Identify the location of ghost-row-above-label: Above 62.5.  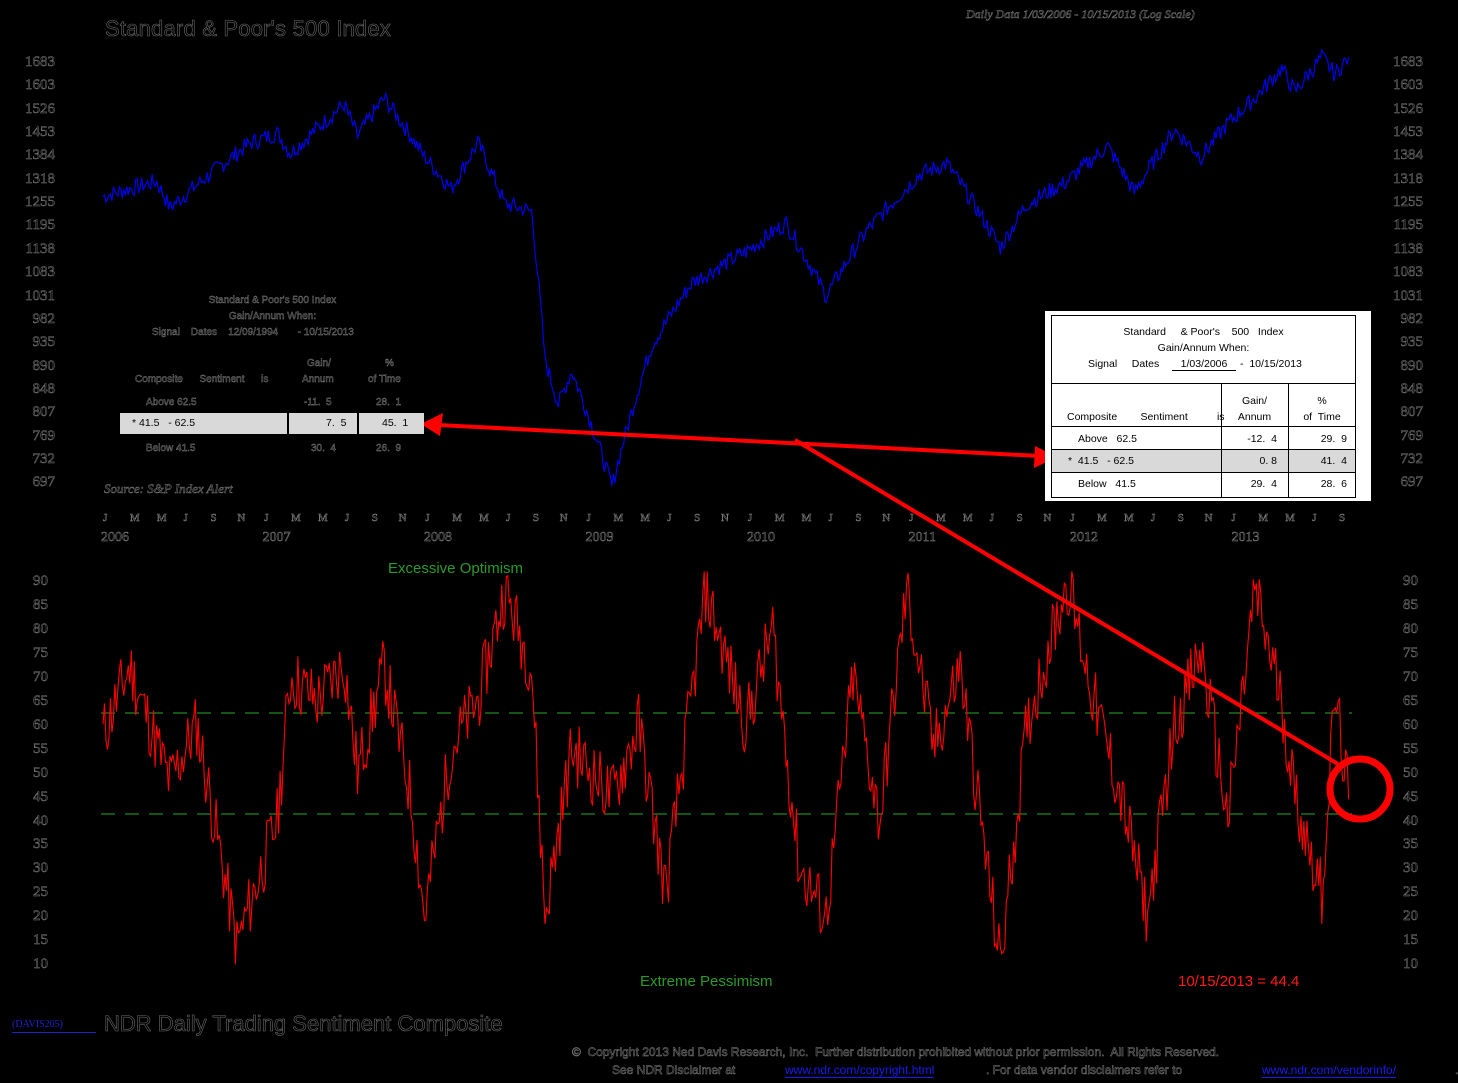
(171, 402).